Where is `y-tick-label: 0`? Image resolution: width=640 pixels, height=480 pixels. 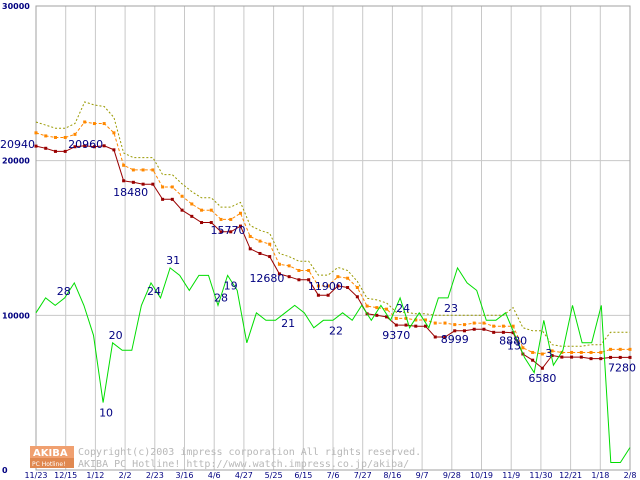
y-tick-label: 0 is located at coordinates (5, 470).